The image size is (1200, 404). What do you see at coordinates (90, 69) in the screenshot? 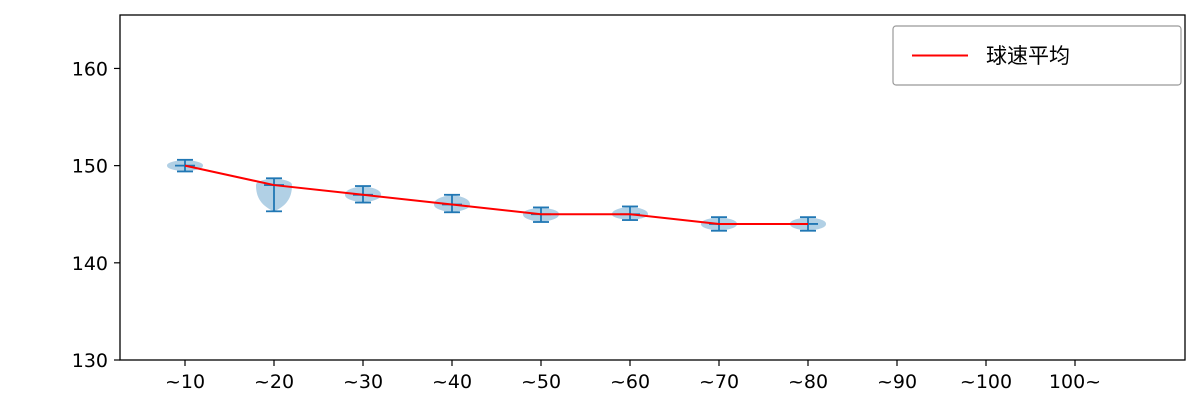
I see `y-tick-label: 160` at bounding box center [90, 69].